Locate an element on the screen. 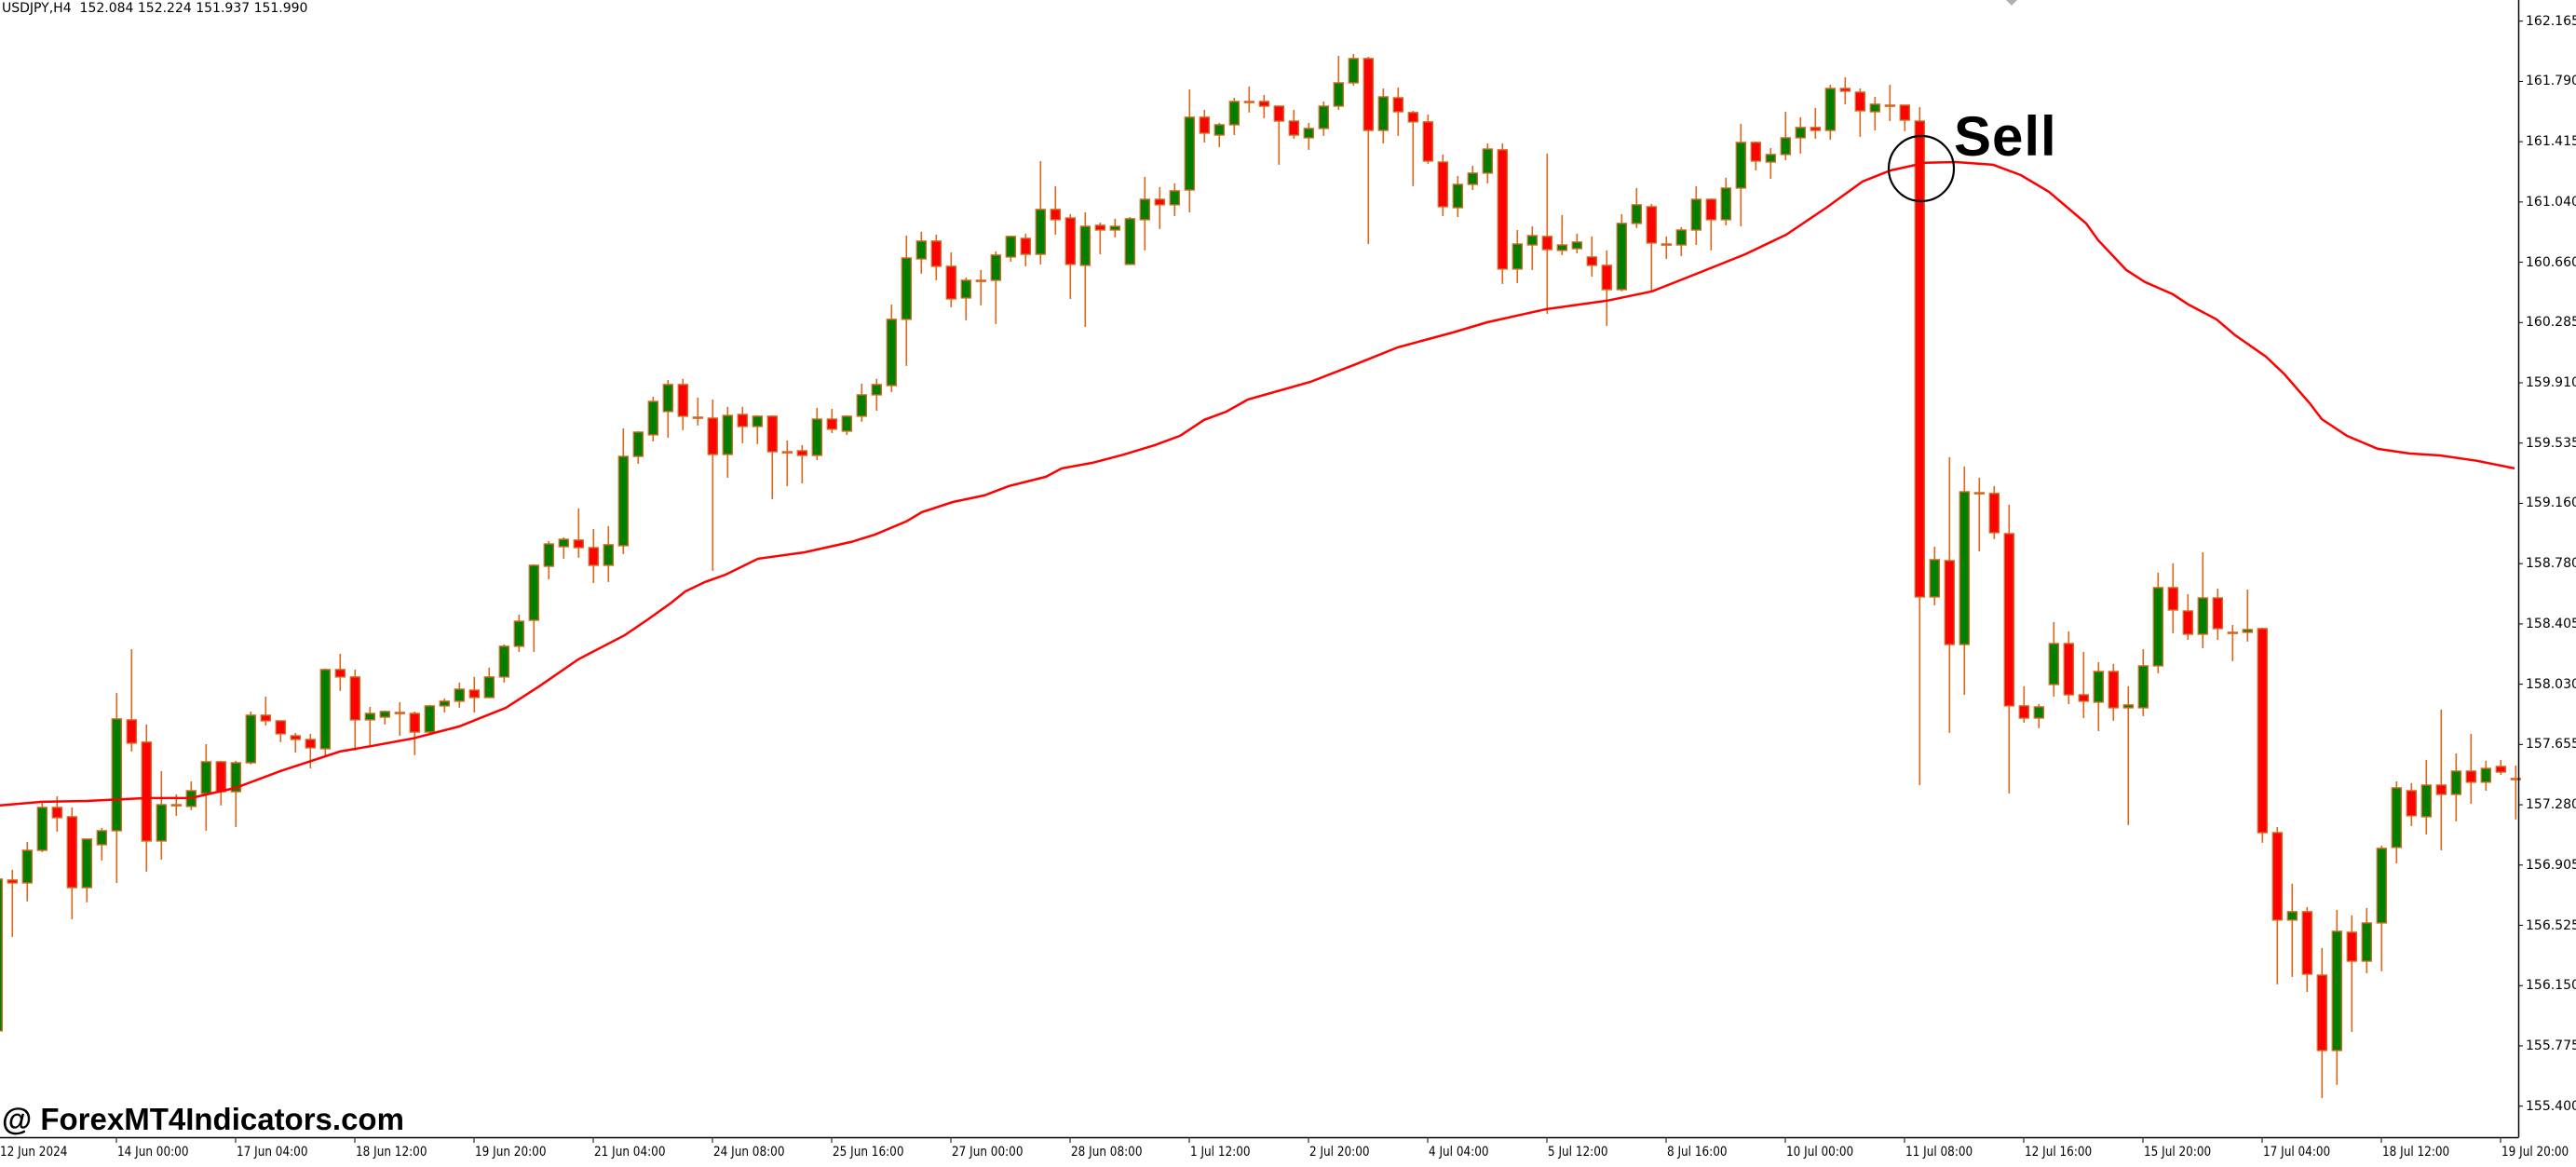 The width and height of the screenshot is (2576, 1167). price-axis-label: 158.780 is located at coordinates (2551, 564).